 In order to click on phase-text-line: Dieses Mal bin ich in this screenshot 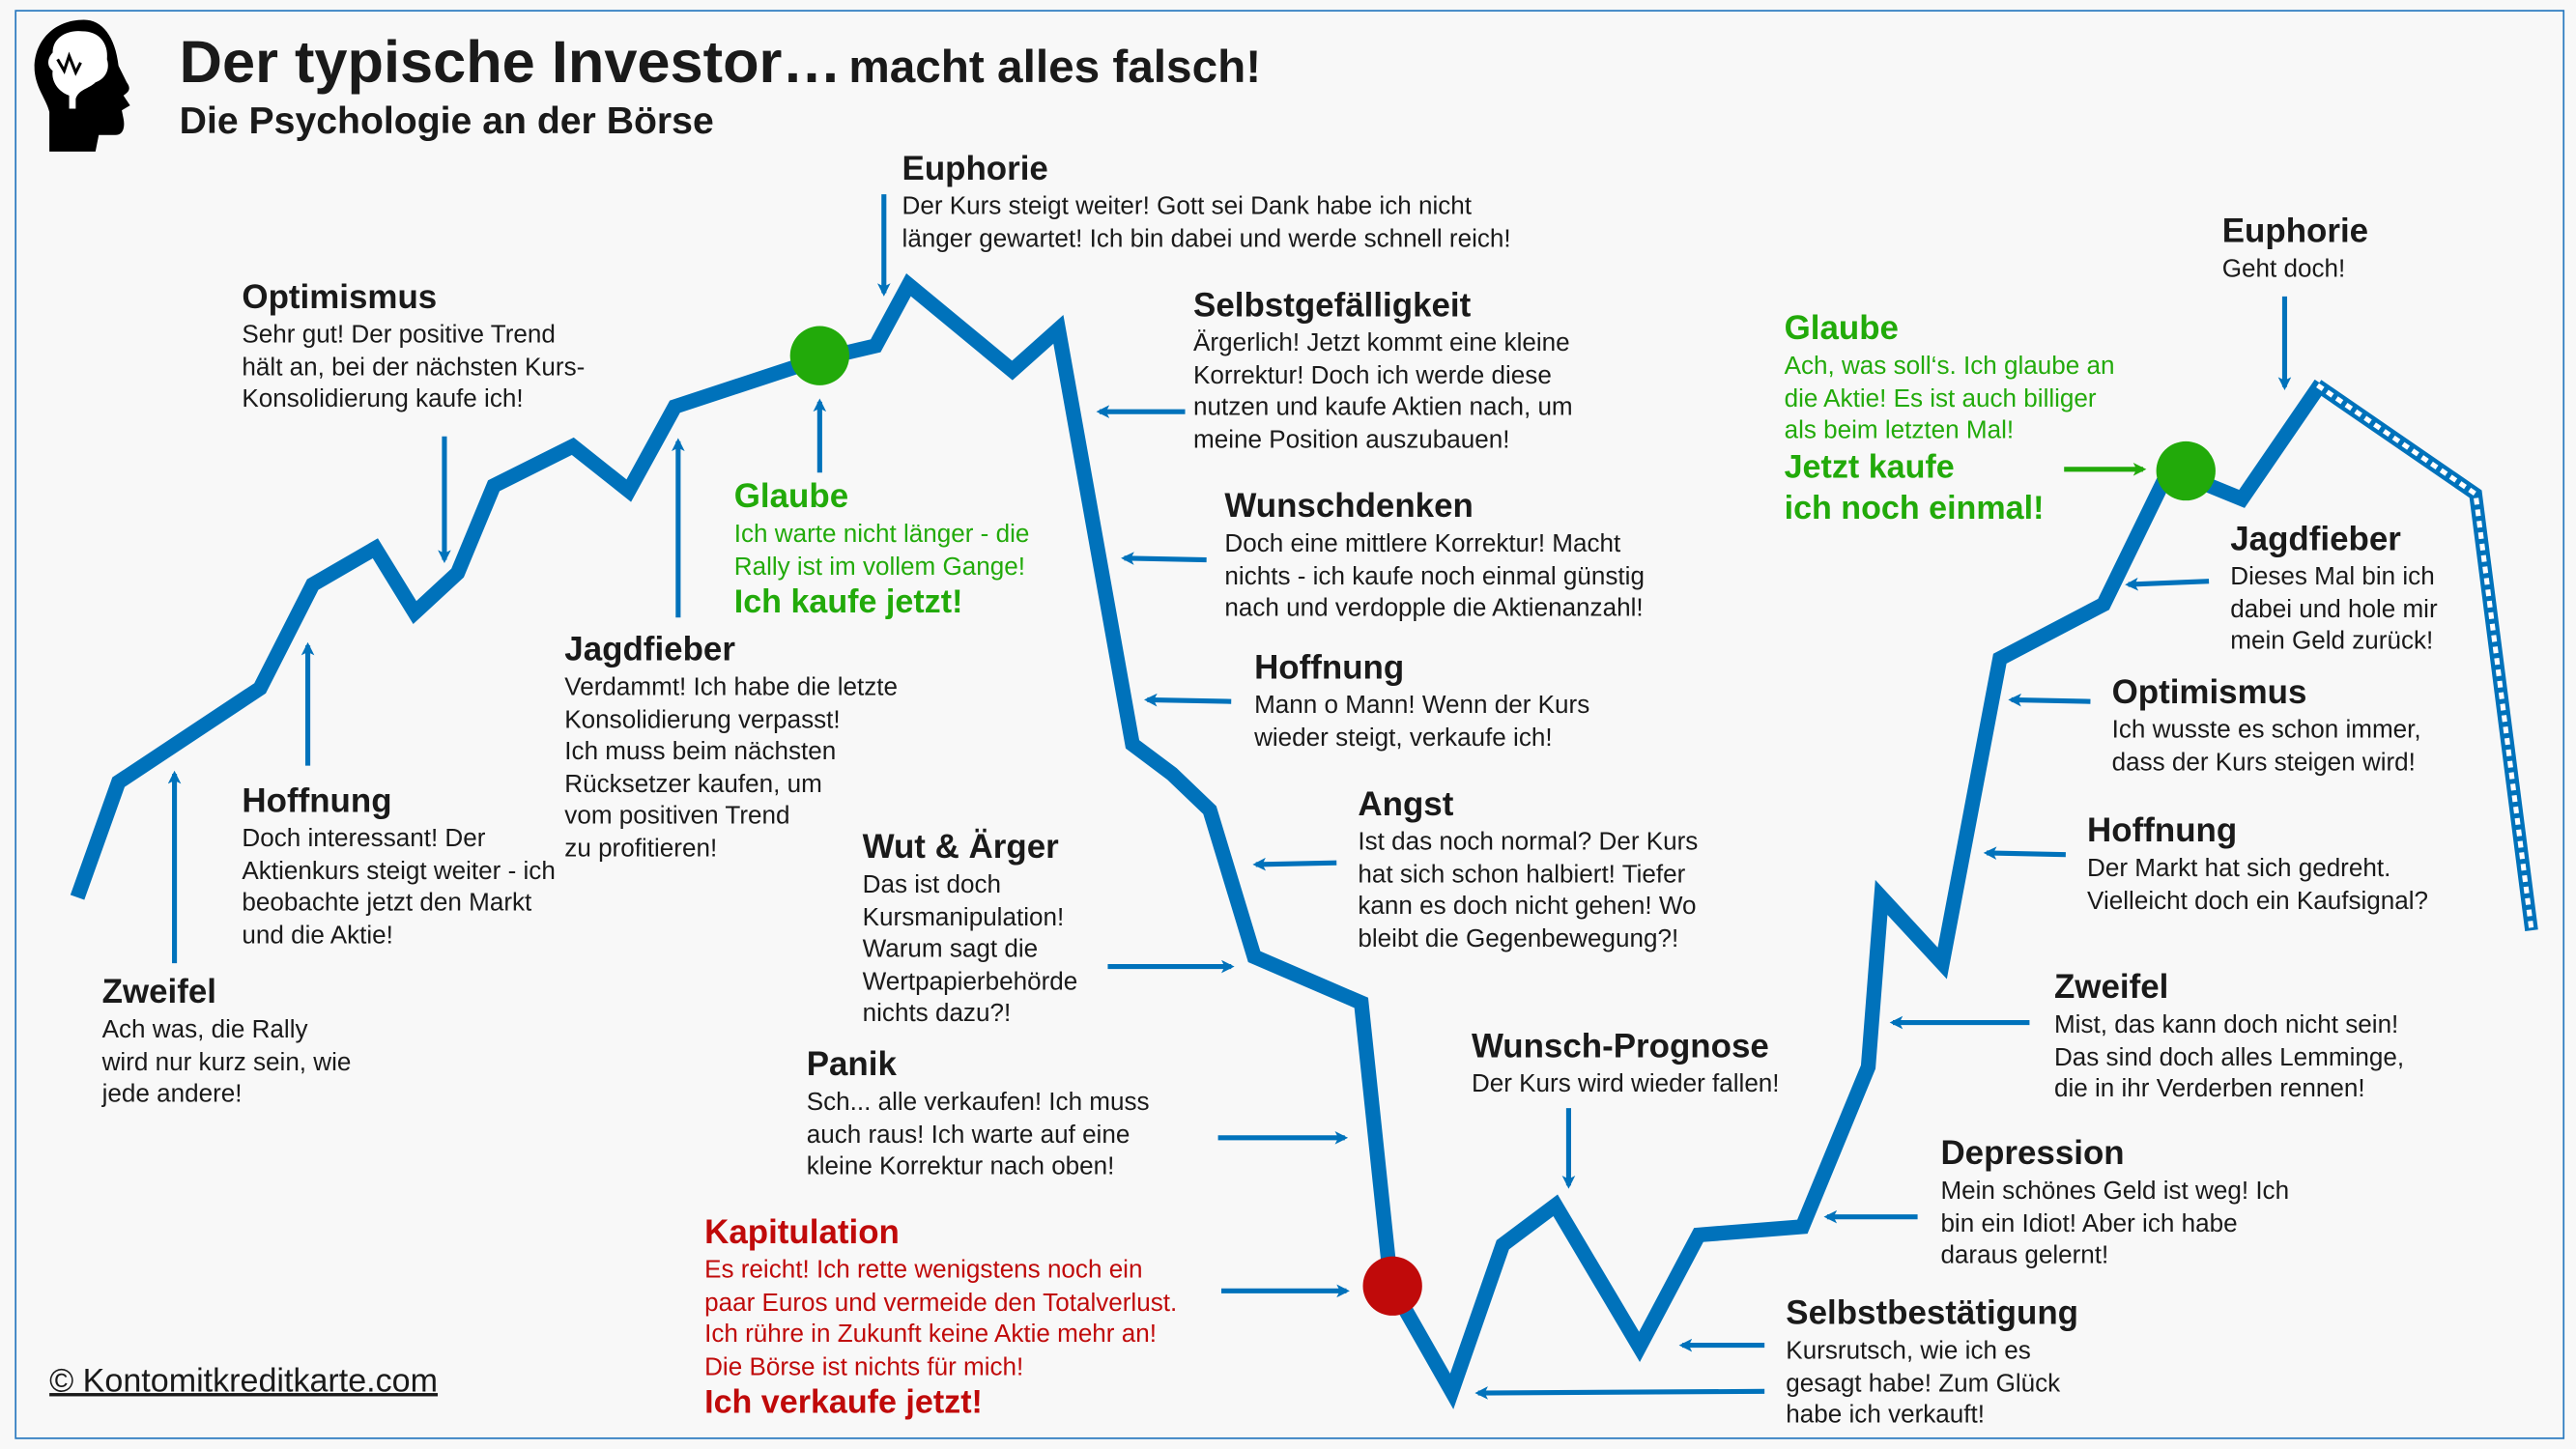, I will do `click(2333, 576)`.